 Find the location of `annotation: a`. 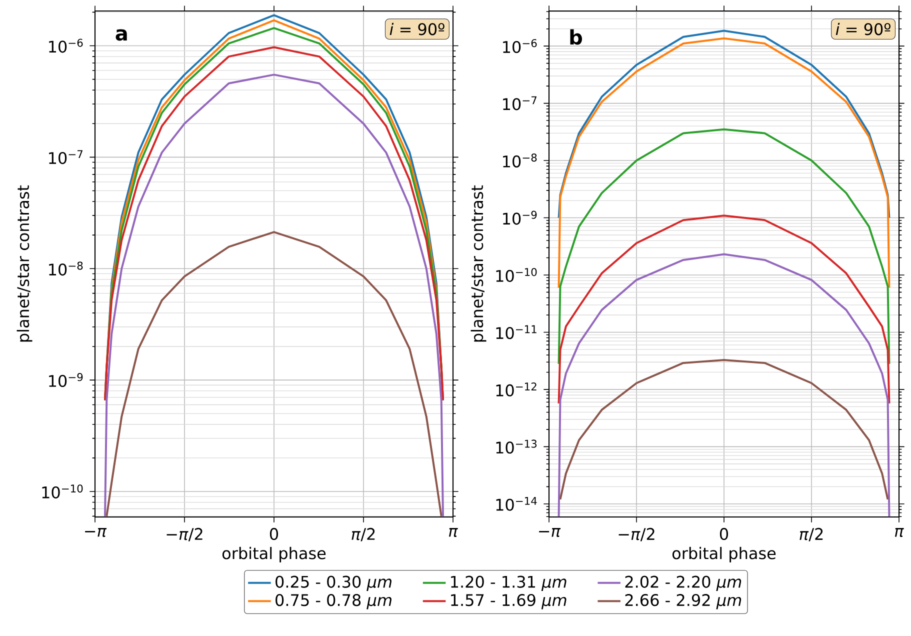

annotation: a is located at coordinates (121, 35).